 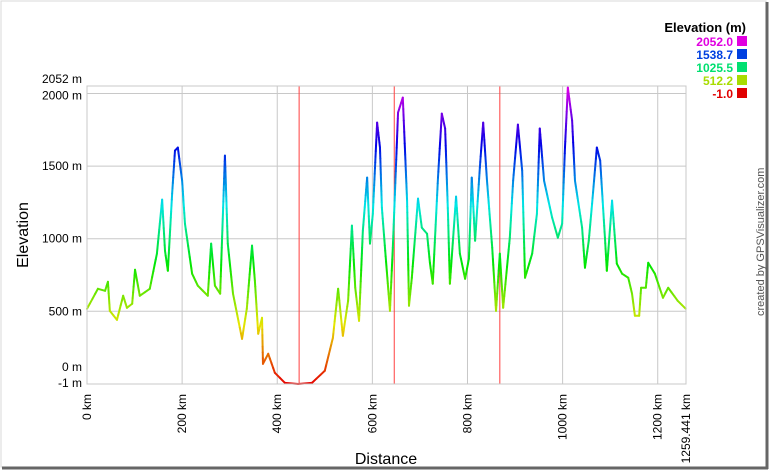 I want to click on x-tick-label: 800 km, so click(x=467, y=413).